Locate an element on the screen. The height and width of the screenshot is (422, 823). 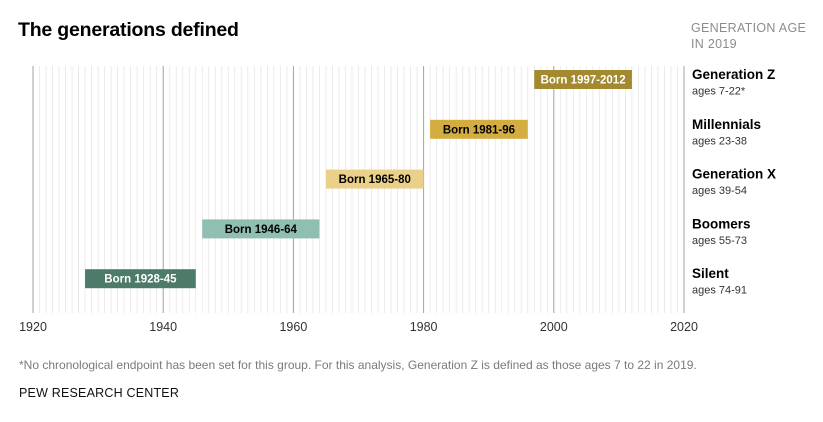
generation-name: Generation X is located at coordinates (734, 174).